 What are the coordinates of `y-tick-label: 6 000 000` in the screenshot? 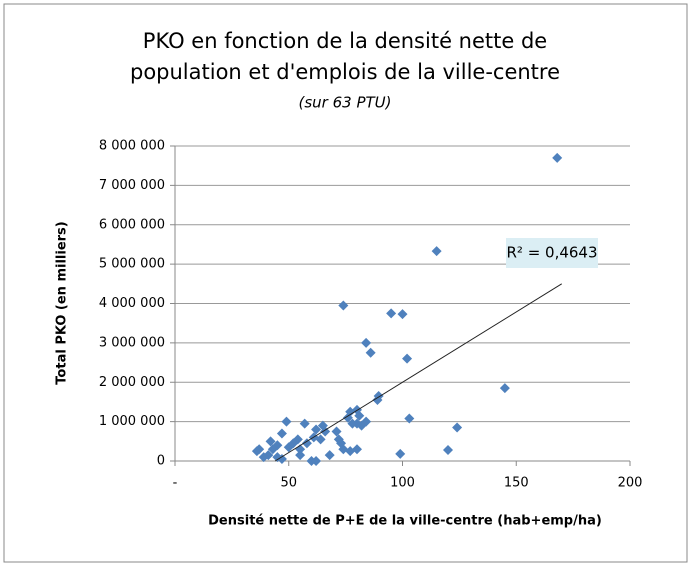 It's located at (132, 224).